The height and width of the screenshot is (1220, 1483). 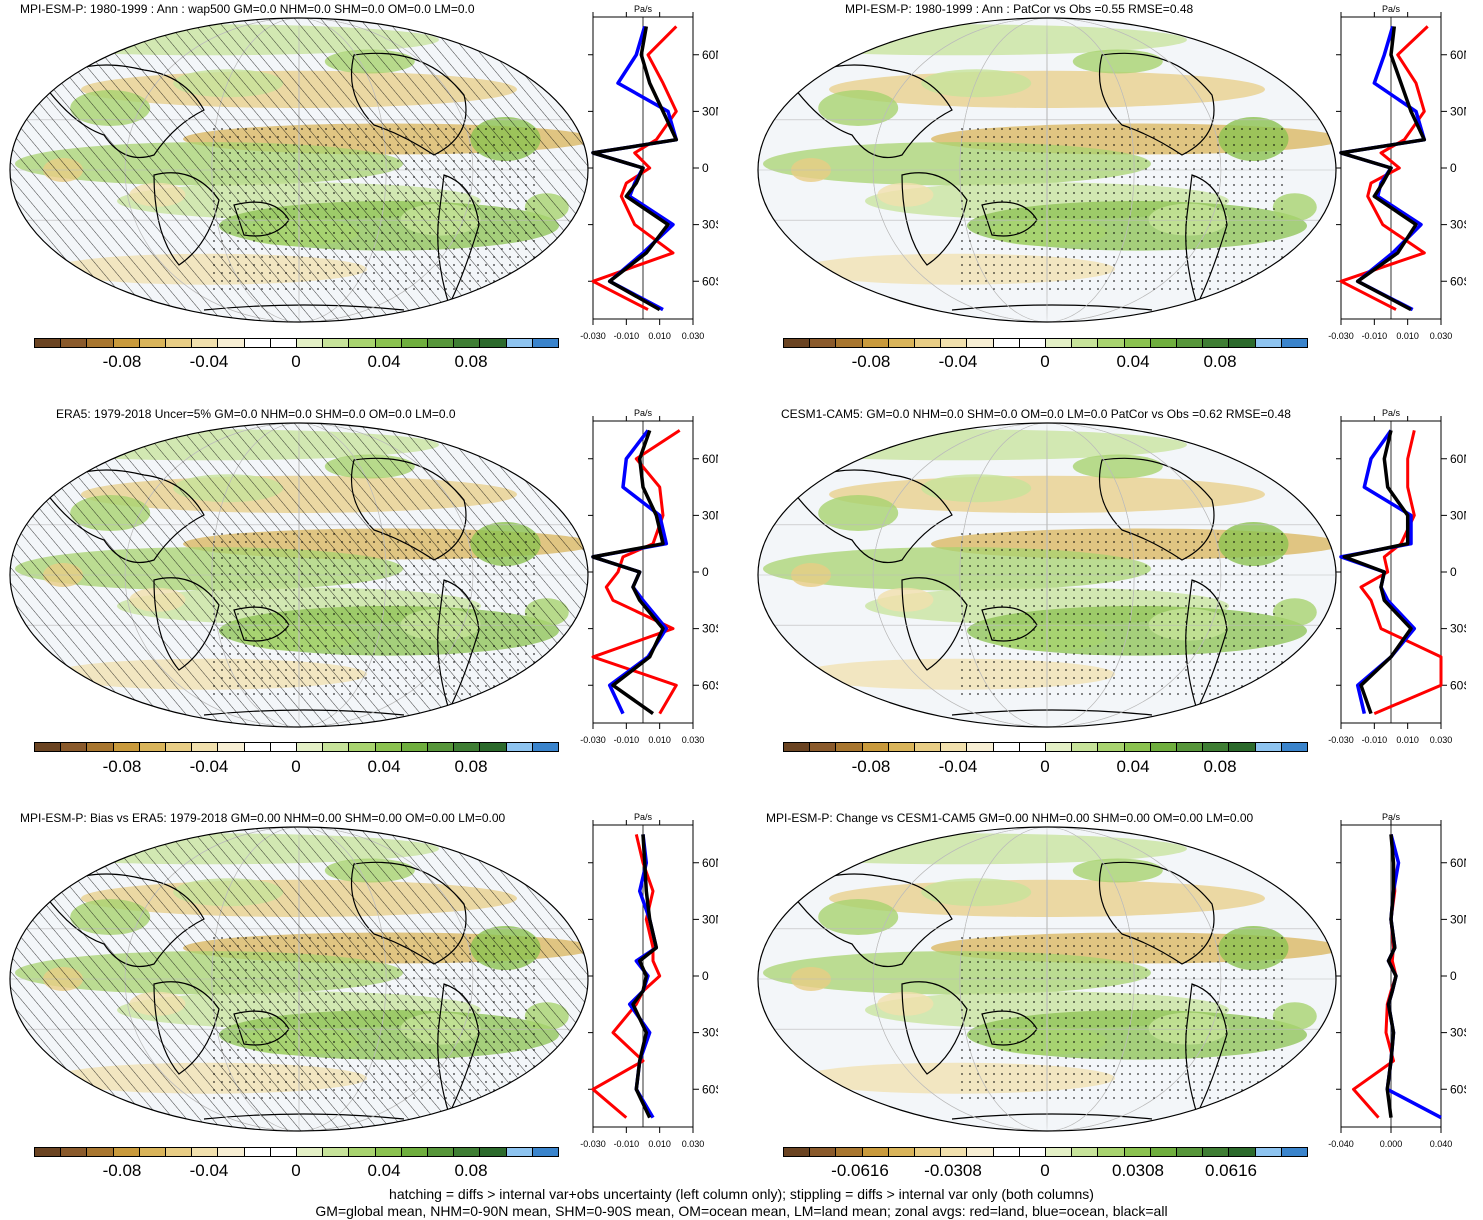 What do you see at coordinates (649, 980) in the screenshot?
I see `zonal-plot-5: Pa/s 60N 30N 0 30S 60S -0.030 -0.010 0.010 0.030` at bounding box center [649, 980].